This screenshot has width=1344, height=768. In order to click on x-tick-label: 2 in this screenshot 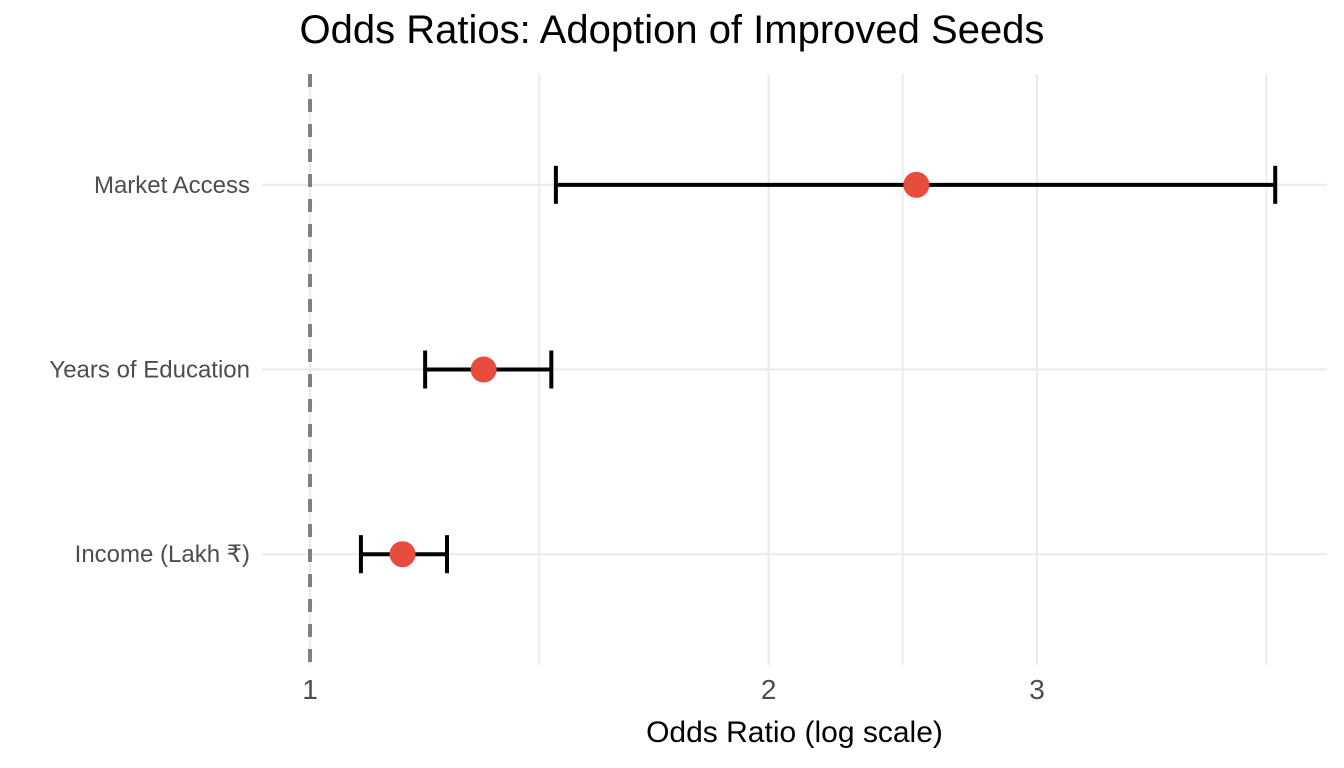, I will do `click(769, 689)`.